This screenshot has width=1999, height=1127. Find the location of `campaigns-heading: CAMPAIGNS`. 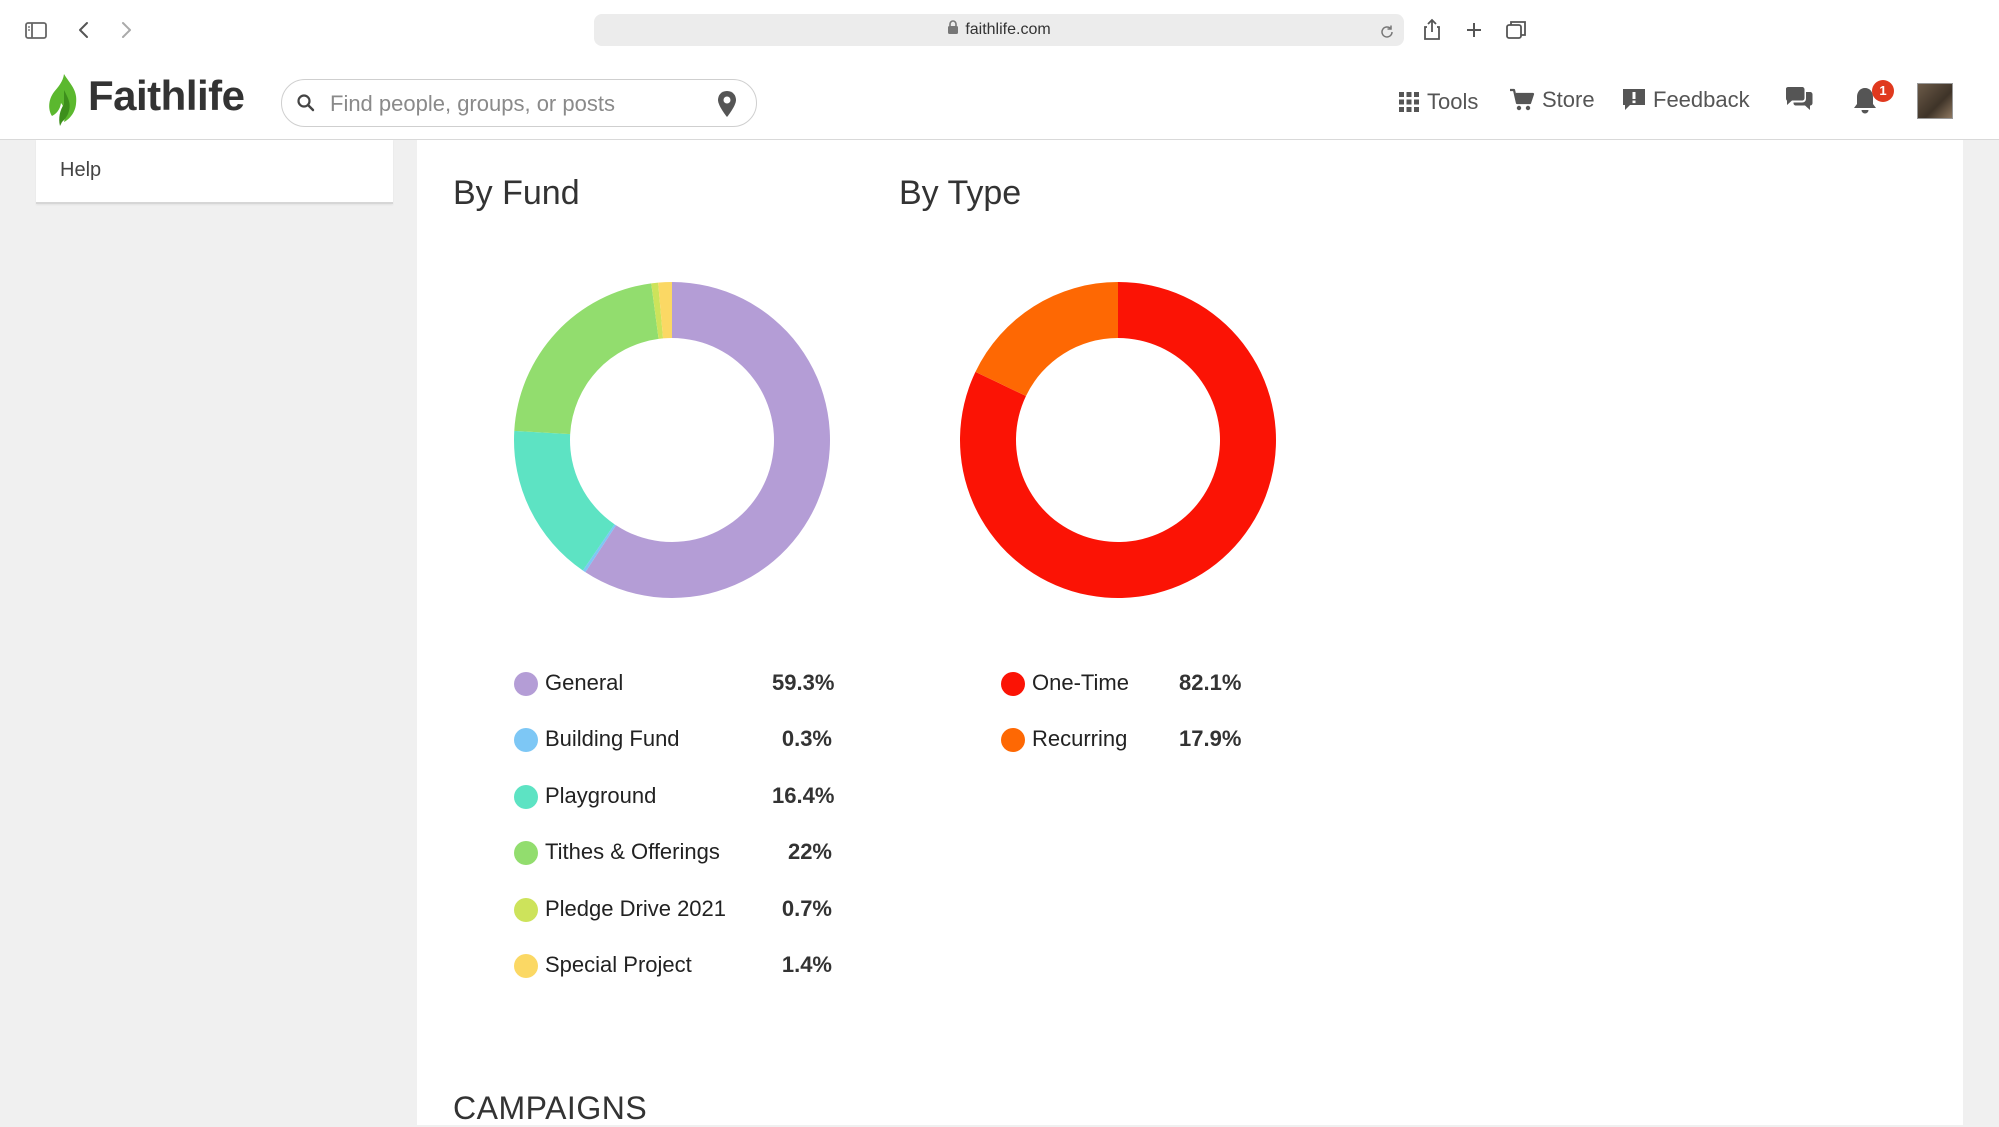

campaigns-heading: CAMPAIGNS is located at coordinates (550, 1108).